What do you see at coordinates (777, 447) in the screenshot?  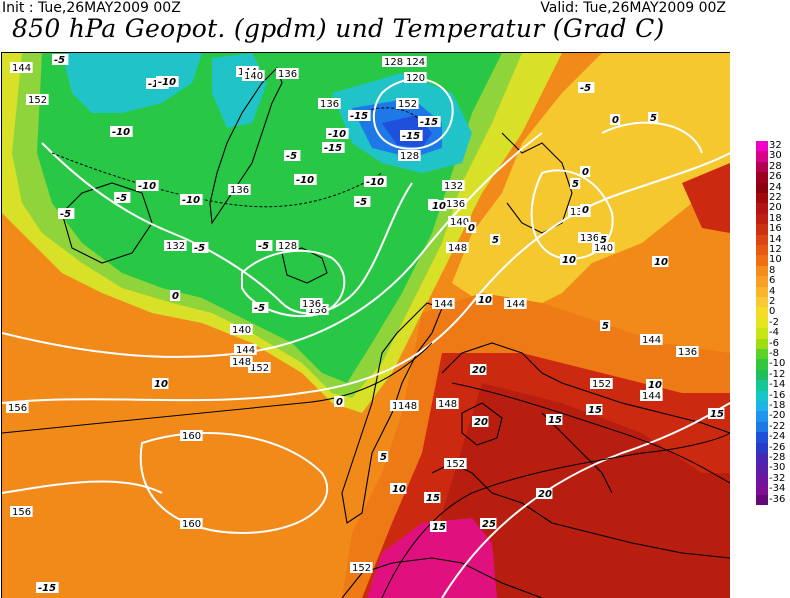 I see `legend-tick-label: -26` at bounding box center [777, 447].